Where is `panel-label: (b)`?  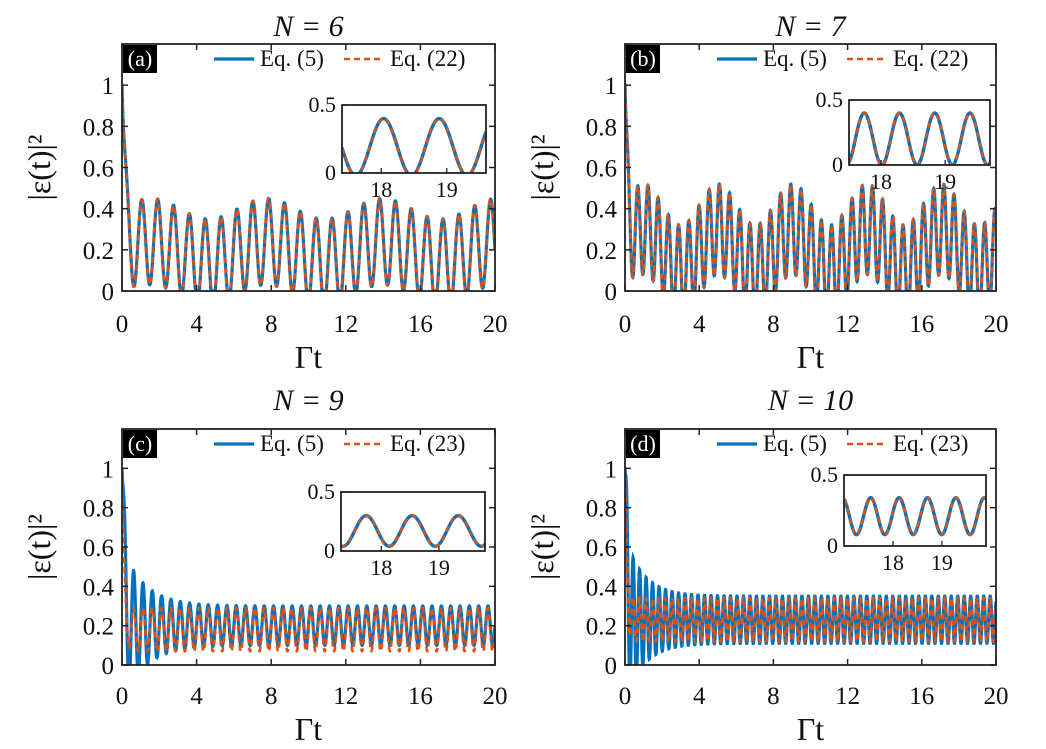
panel-label: (b) is located at coordinates (643, 59).